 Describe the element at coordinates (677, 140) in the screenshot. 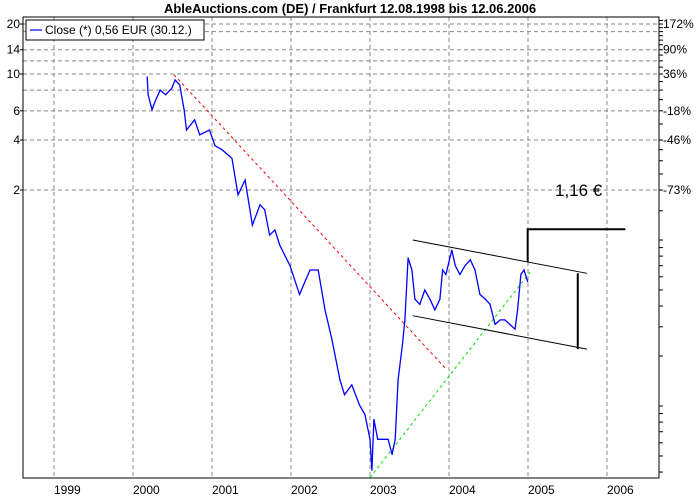

I see `y-tick-label-right: -46%` at that location.